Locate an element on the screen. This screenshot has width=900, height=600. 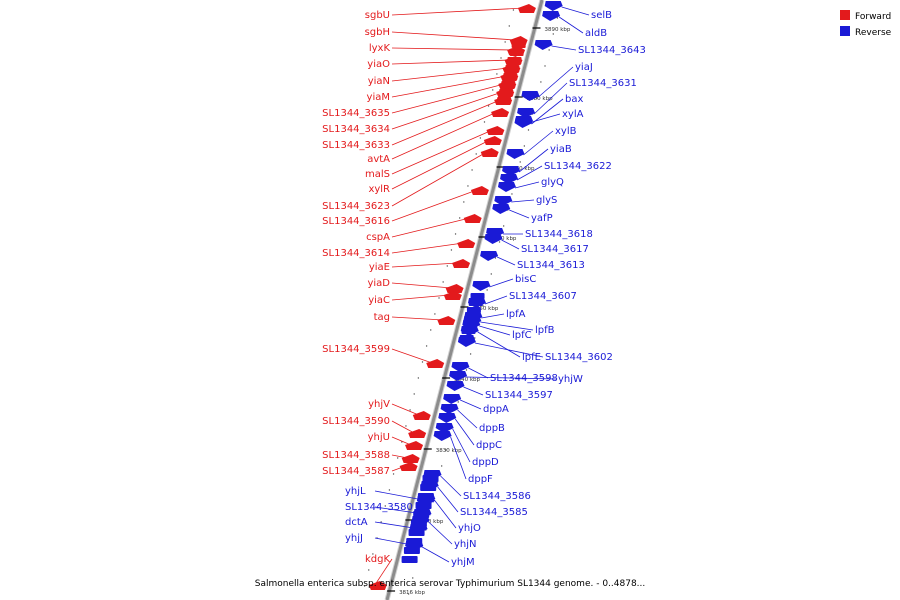
reverse-gene-label: yhjM is located at coordinates (463, 562).